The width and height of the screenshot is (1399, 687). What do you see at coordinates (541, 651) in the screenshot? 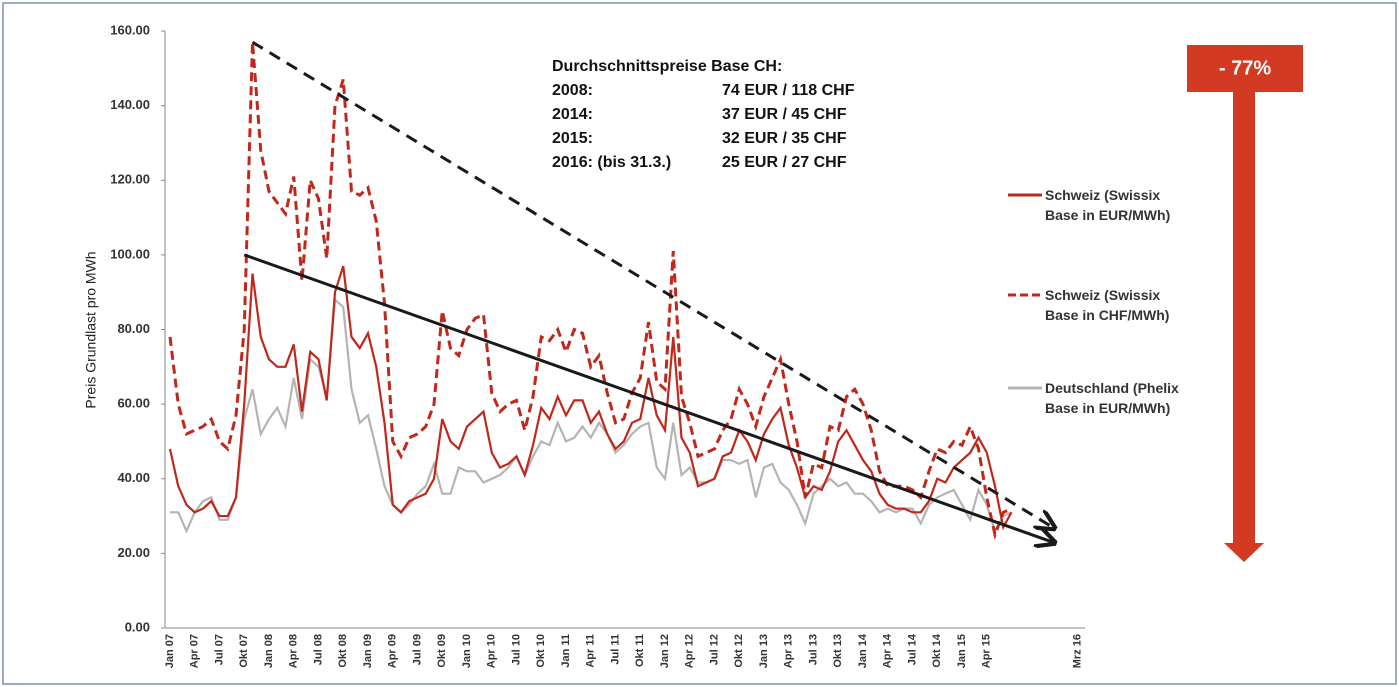
I see `x-tick-label: Okt 10` at bounding box center [541, 651].